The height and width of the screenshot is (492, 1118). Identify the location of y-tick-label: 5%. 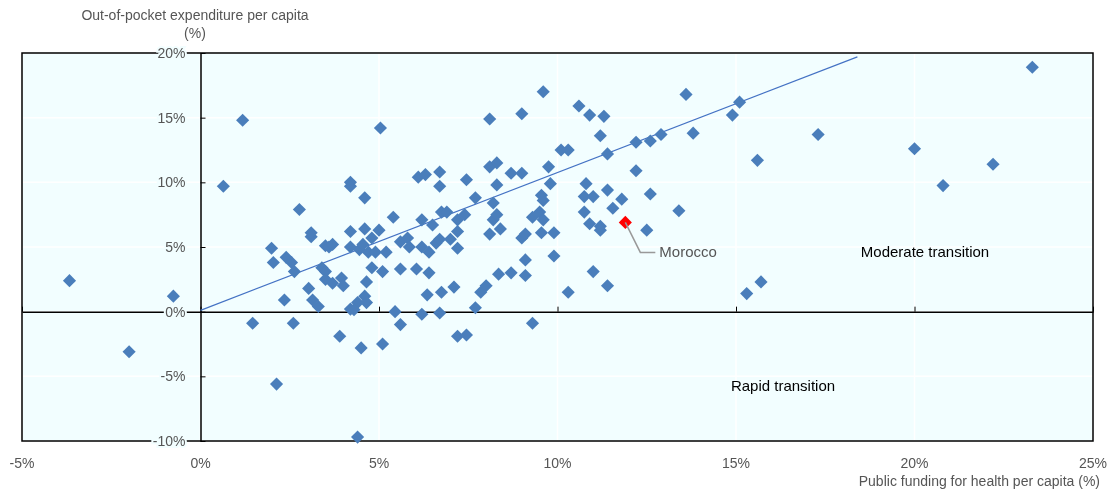
(175, 247).